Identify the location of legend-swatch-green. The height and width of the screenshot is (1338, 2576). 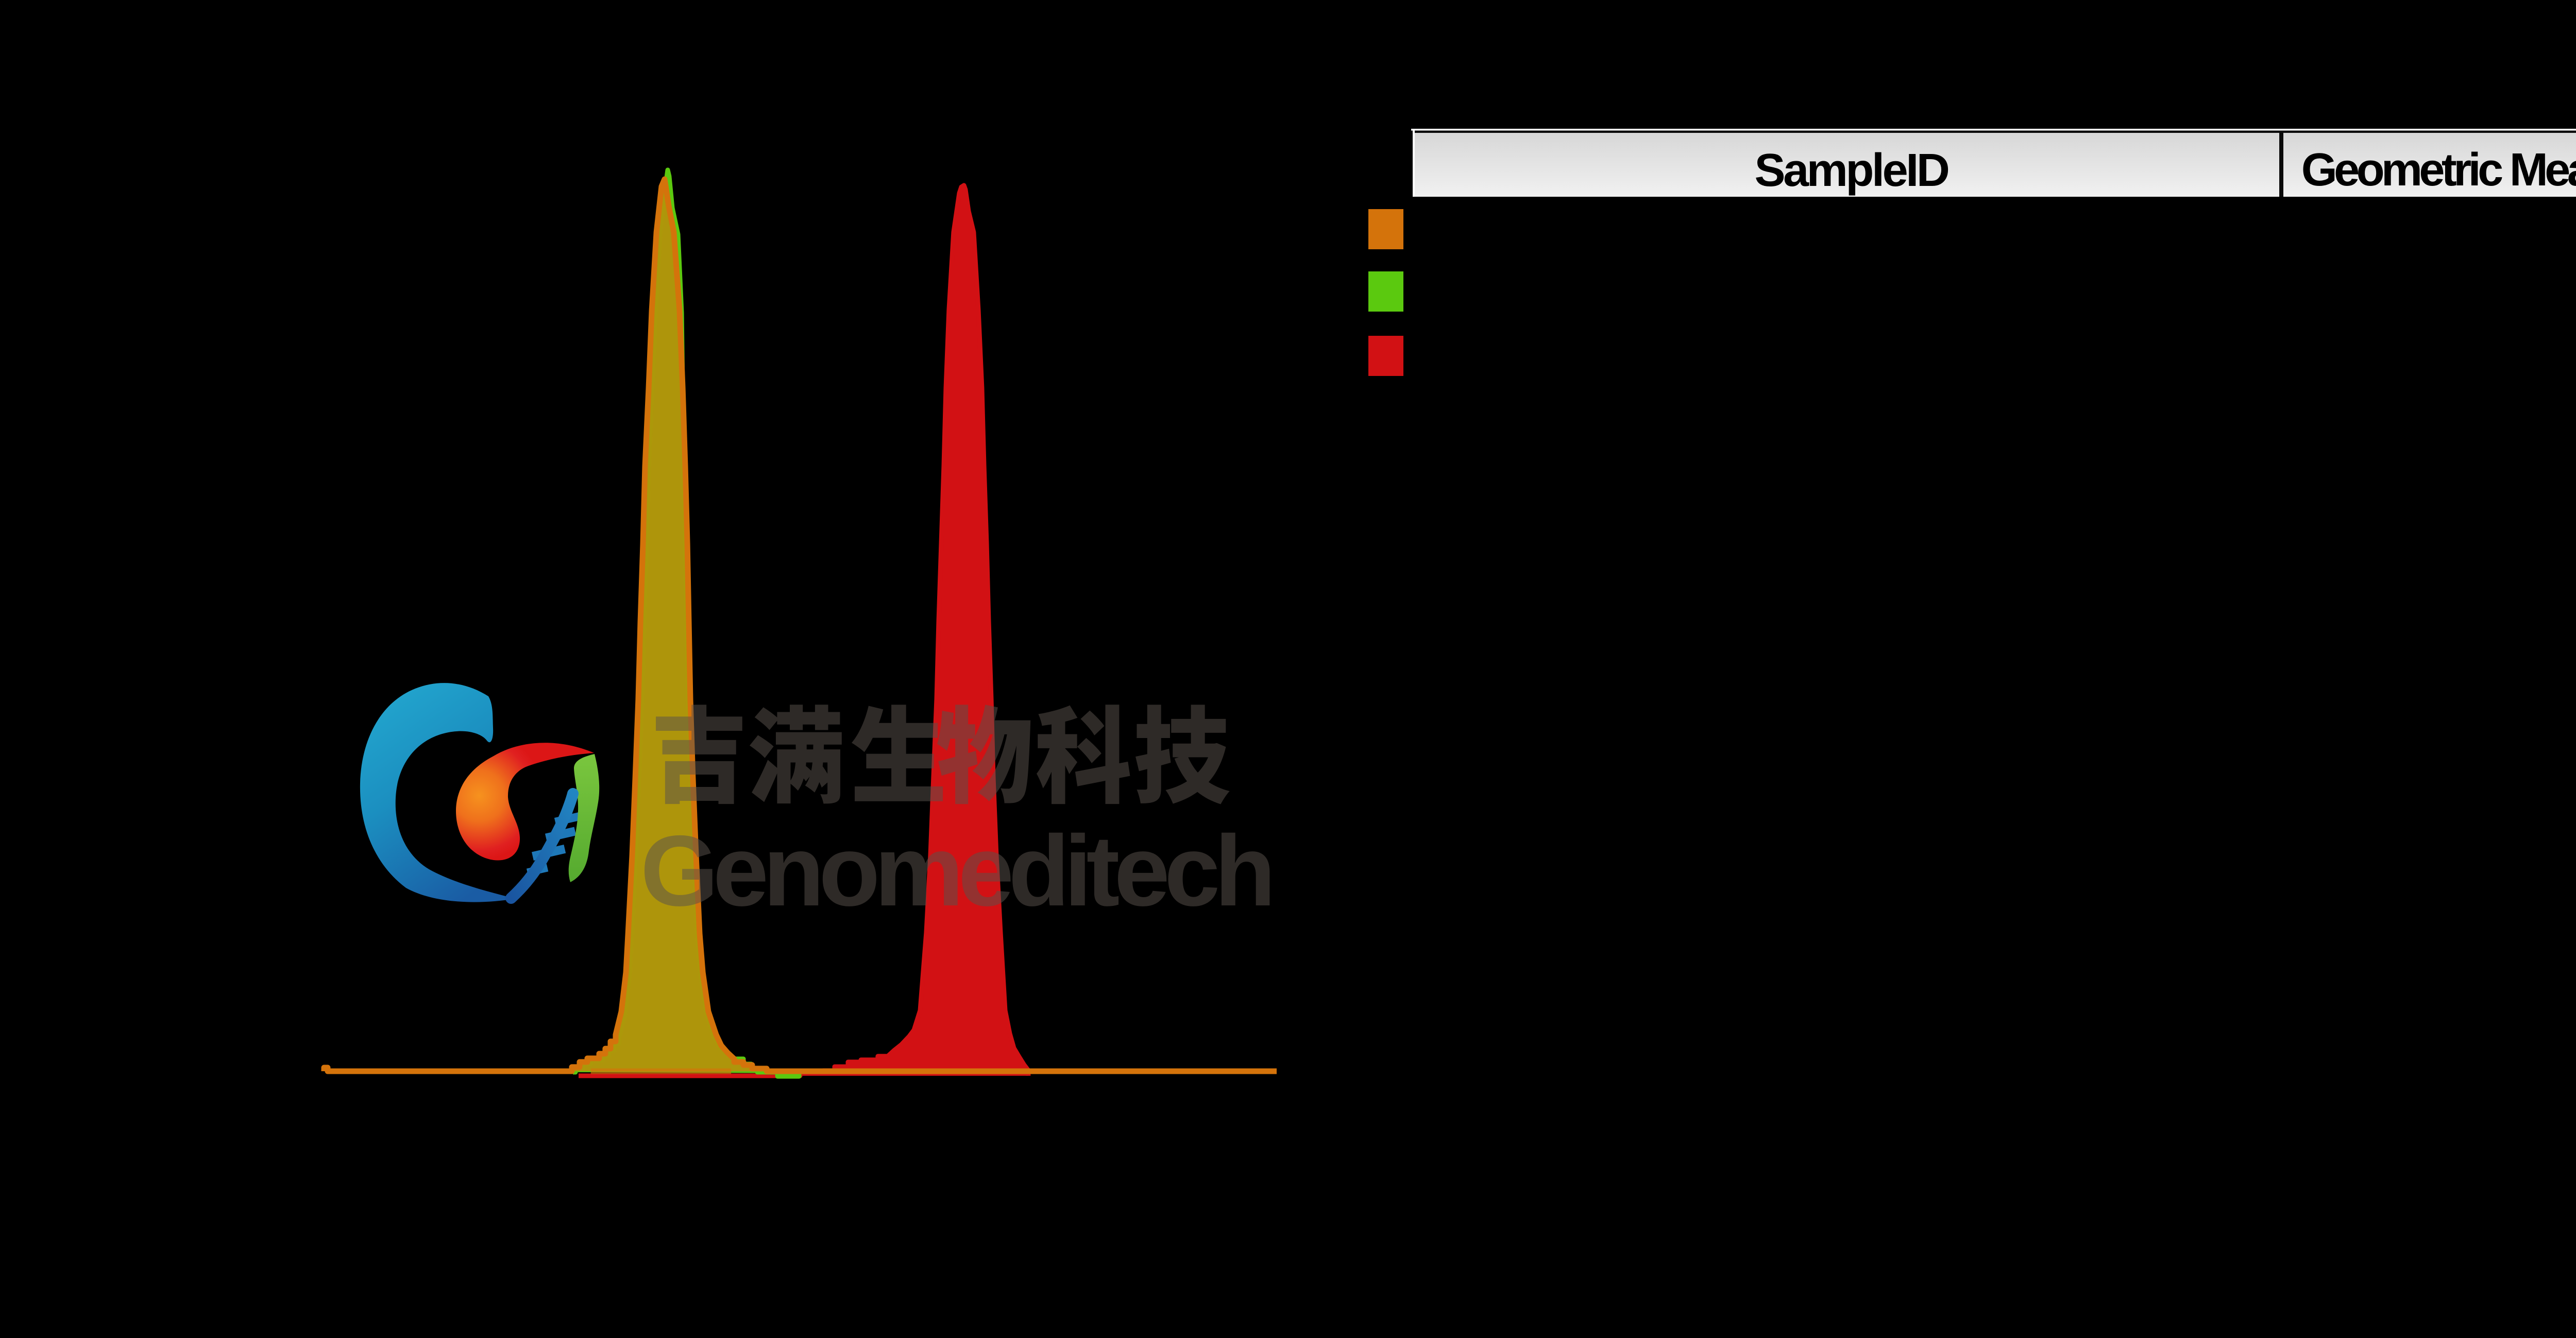
(1385, 291).